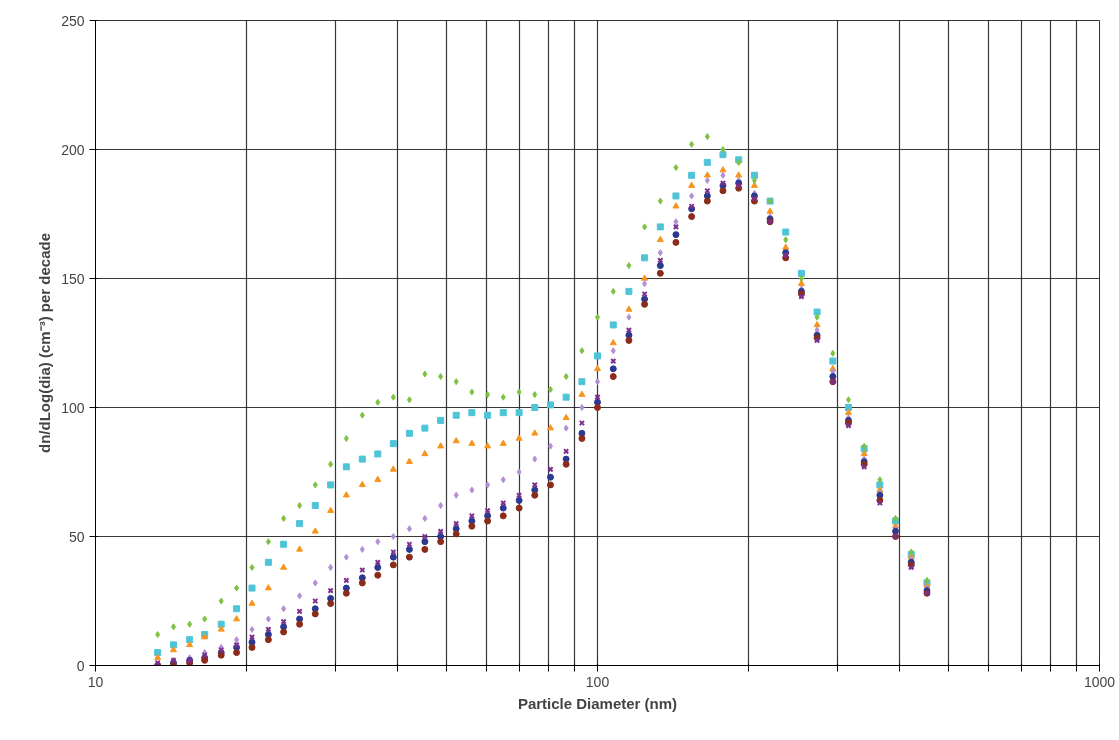  I want to click on y-tick-label: 250, so click(73, 20).